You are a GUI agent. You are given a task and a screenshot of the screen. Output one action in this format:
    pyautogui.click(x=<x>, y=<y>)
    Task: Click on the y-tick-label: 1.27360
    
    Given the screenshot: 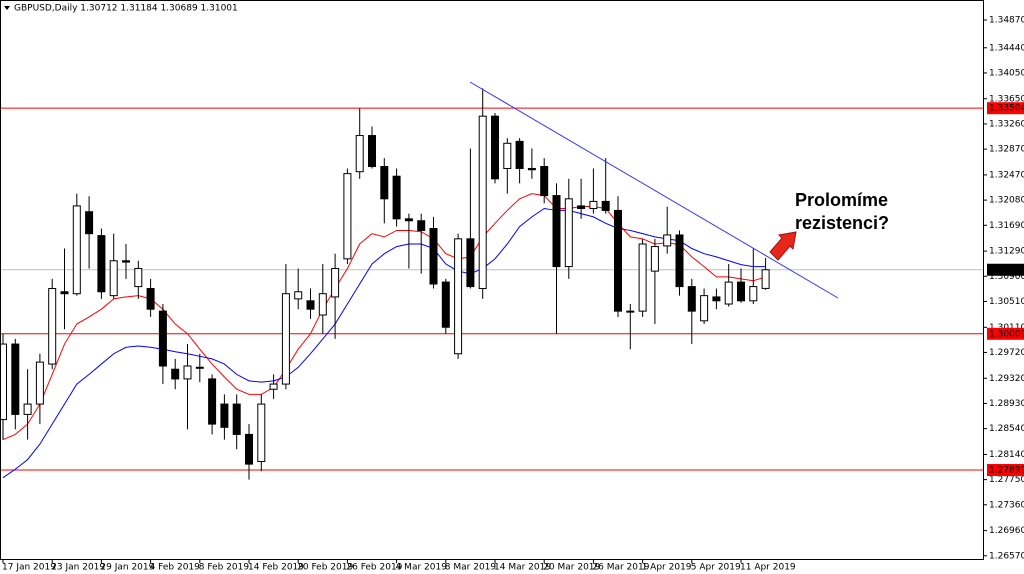 What is the action you would take?
    pyautogui.click(x=1006, y=505)
    